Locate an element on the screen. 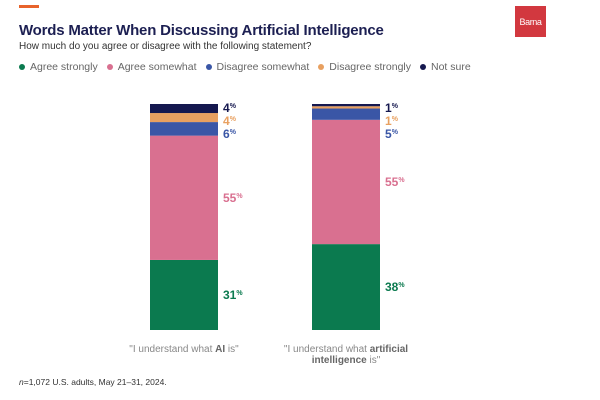 The width and height of the screenshot is (600, 400). footnote-n: n is located at coordinates (21, 382).